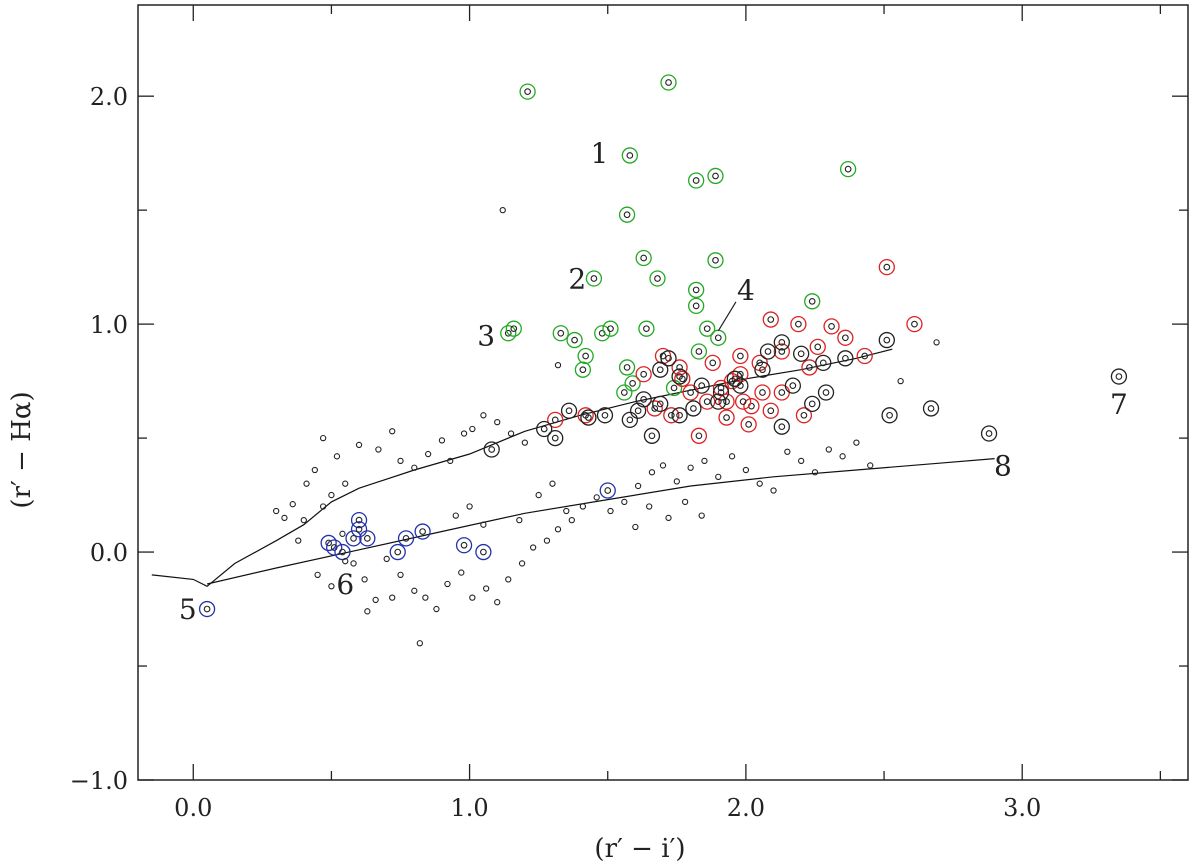 This screenshot has width=1200, height=867. What do you see at coordinates (109, 97) in the screenshot?
I see `y-tick-label: 2.0` at bounding box center [109, 97].